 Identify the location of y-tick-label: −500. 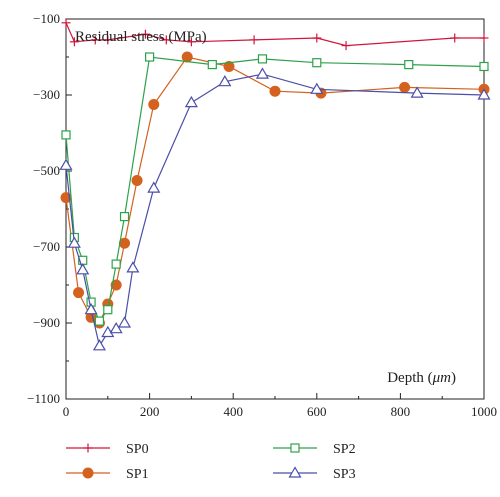
(46, 170).